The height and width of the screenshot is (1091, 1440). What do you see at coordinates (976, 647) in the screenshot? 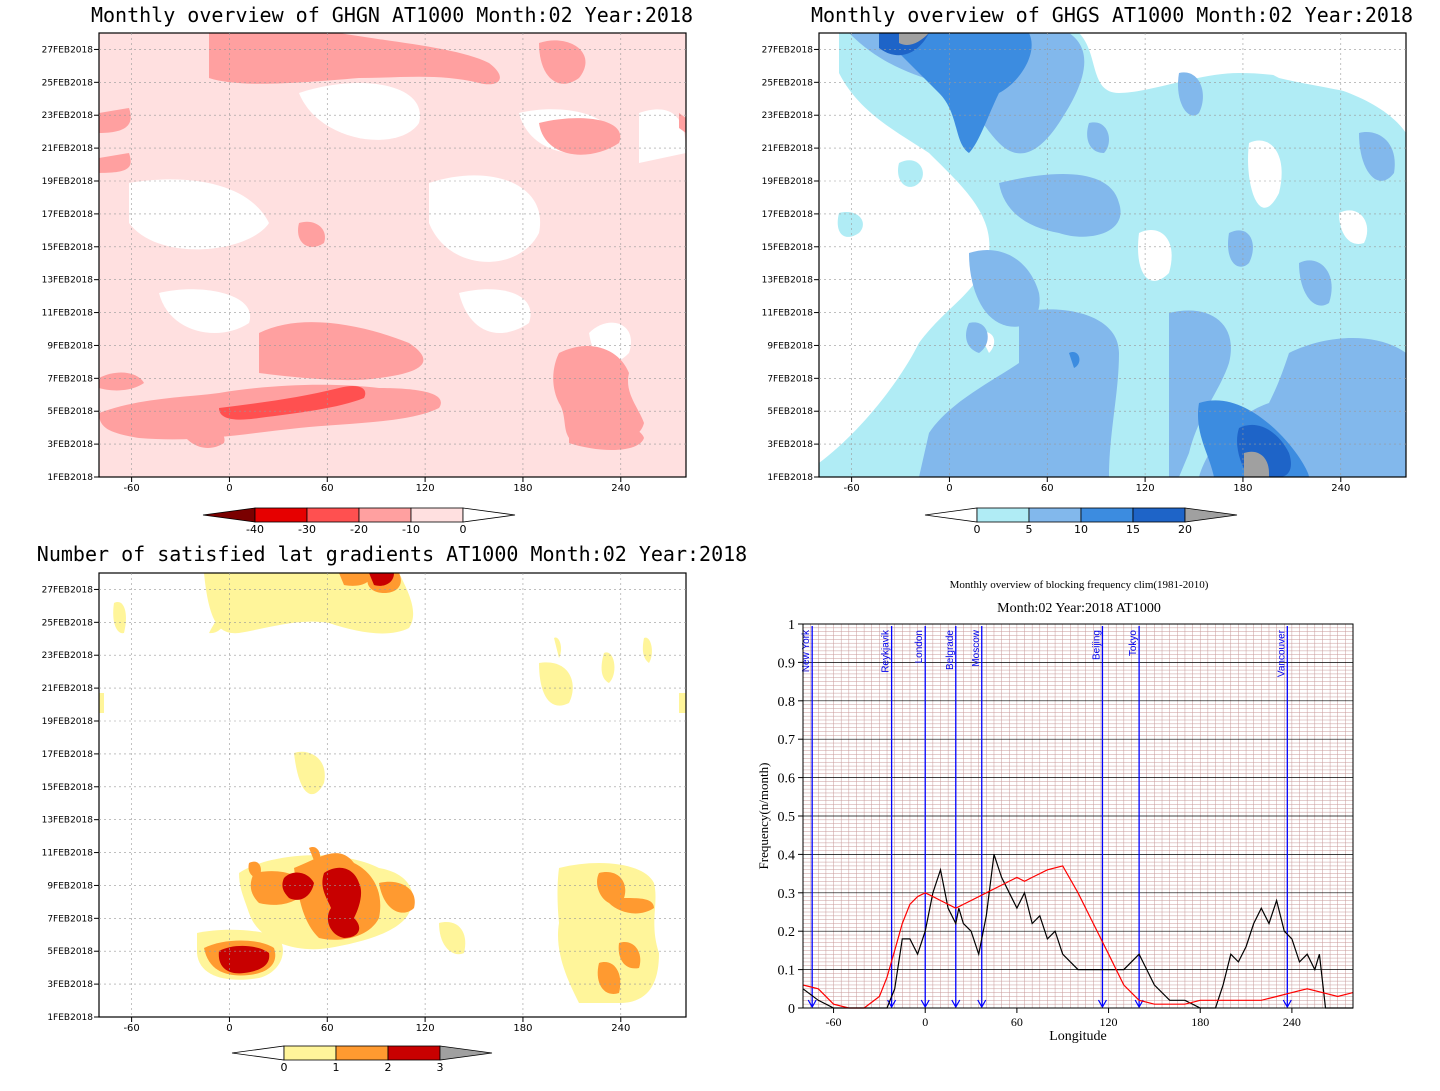
I see `city-label: Moscow` at bounding box center [976, 647].